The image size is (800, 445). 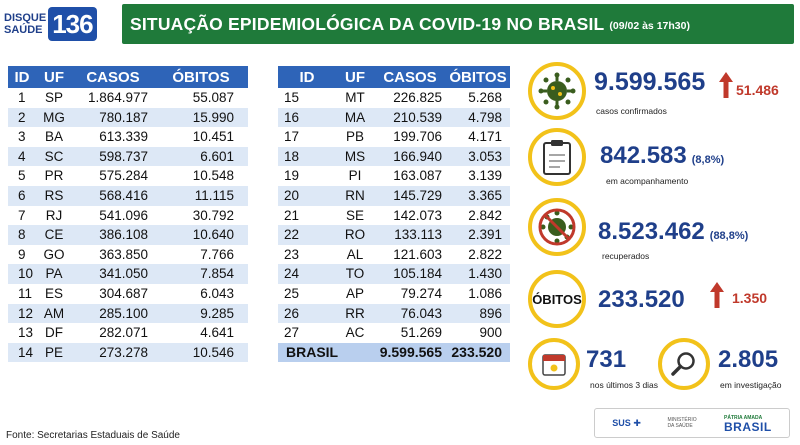 What do you see at coordinates (128, 156) in the screenshot?
I see `table-row: 4 SC 598.737 6.601` at bounding box center [128, 156].